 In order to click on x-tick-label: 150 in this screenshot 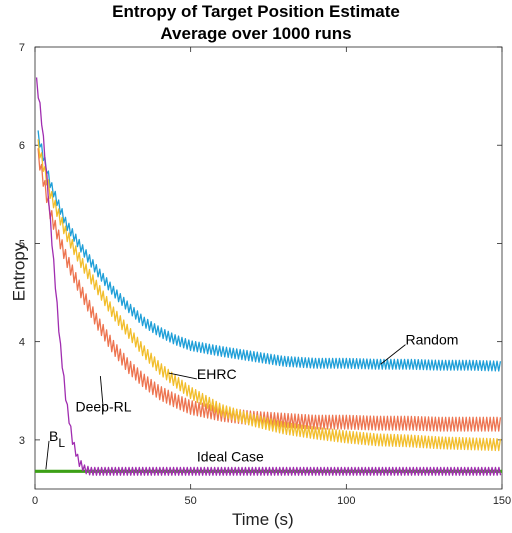, I will do `click(502, 501)`.